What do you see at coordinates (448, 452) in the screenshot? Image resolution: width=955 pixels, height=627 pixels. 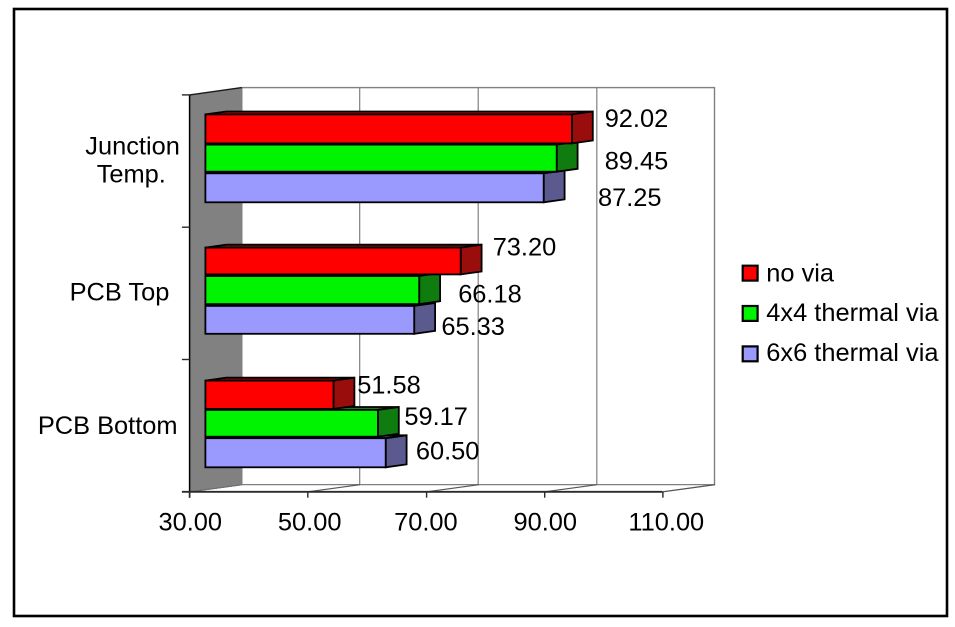 I see `svg-text: 60.50` at bounding box center [448, 452].